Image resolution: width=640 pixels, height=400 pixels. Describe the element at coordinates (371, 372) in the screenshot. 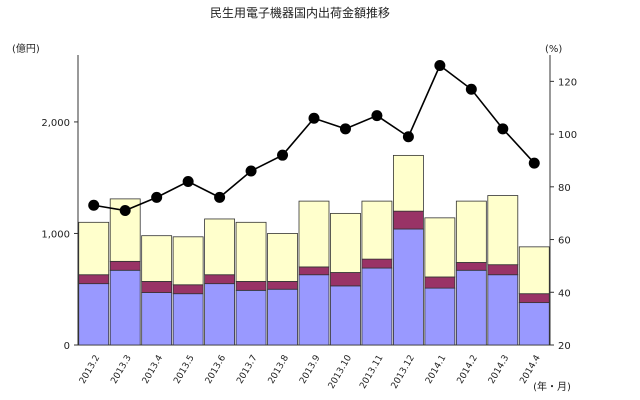

I see `x-axis-tick-label: 2013.11` at that location.